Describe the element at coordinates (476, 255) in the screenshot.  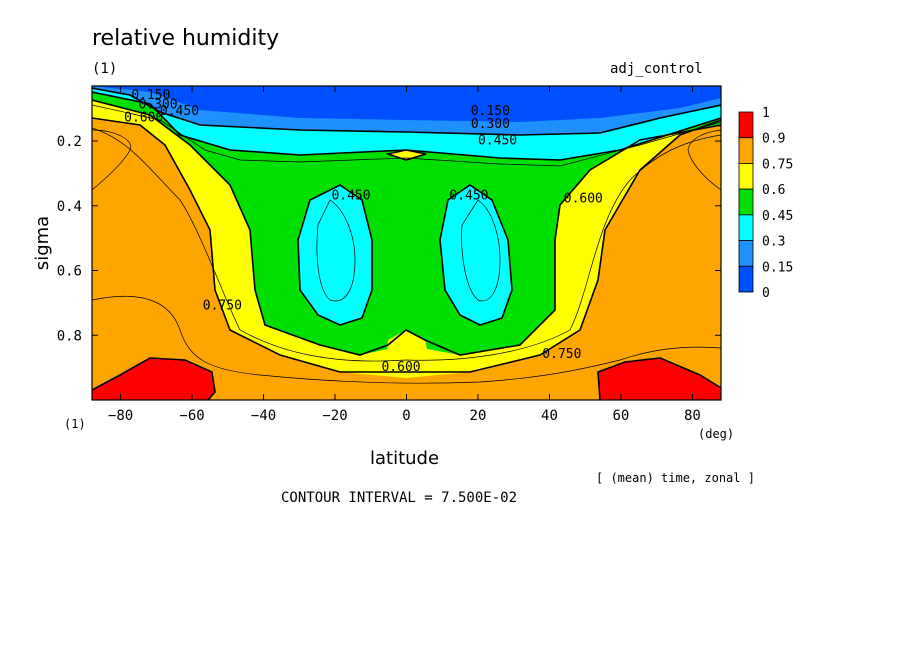
I see `fill-0.3-0.45-right` at that location.